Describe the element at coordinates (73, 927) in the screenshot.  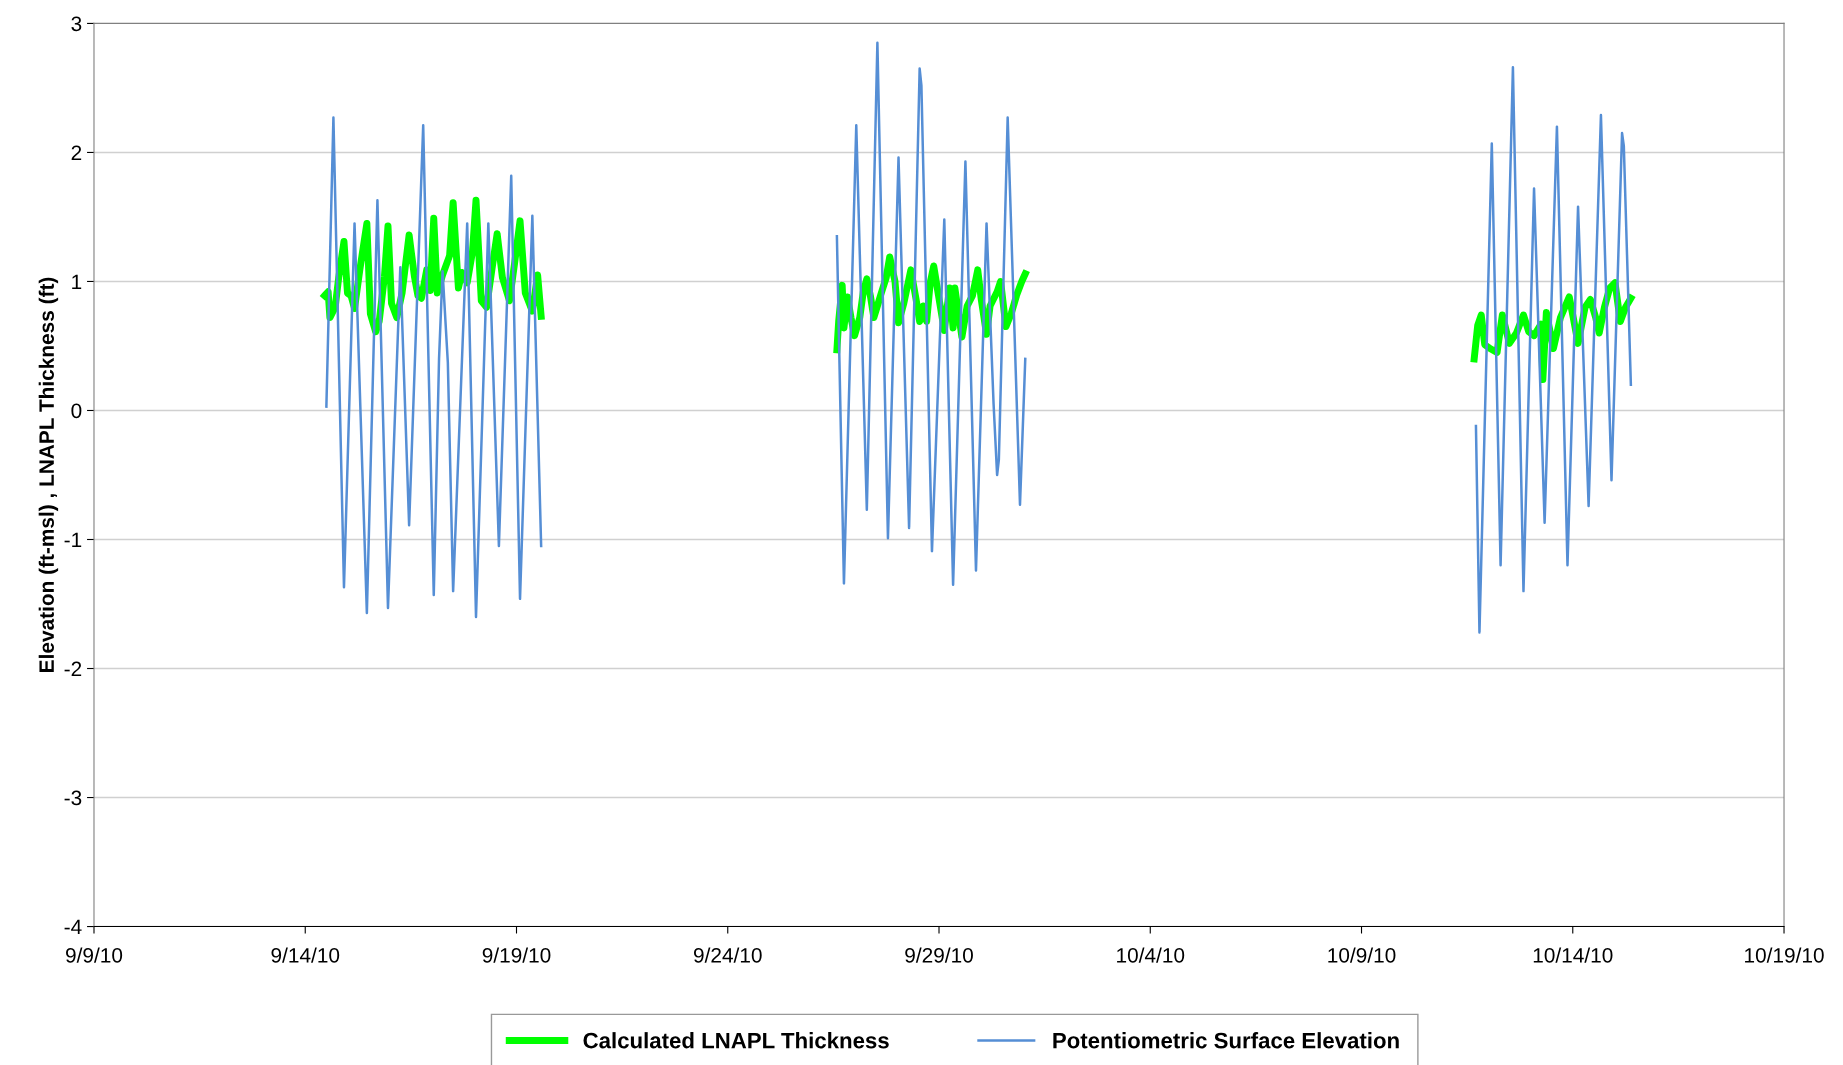
I see `y-tick-label: -4` at that location.